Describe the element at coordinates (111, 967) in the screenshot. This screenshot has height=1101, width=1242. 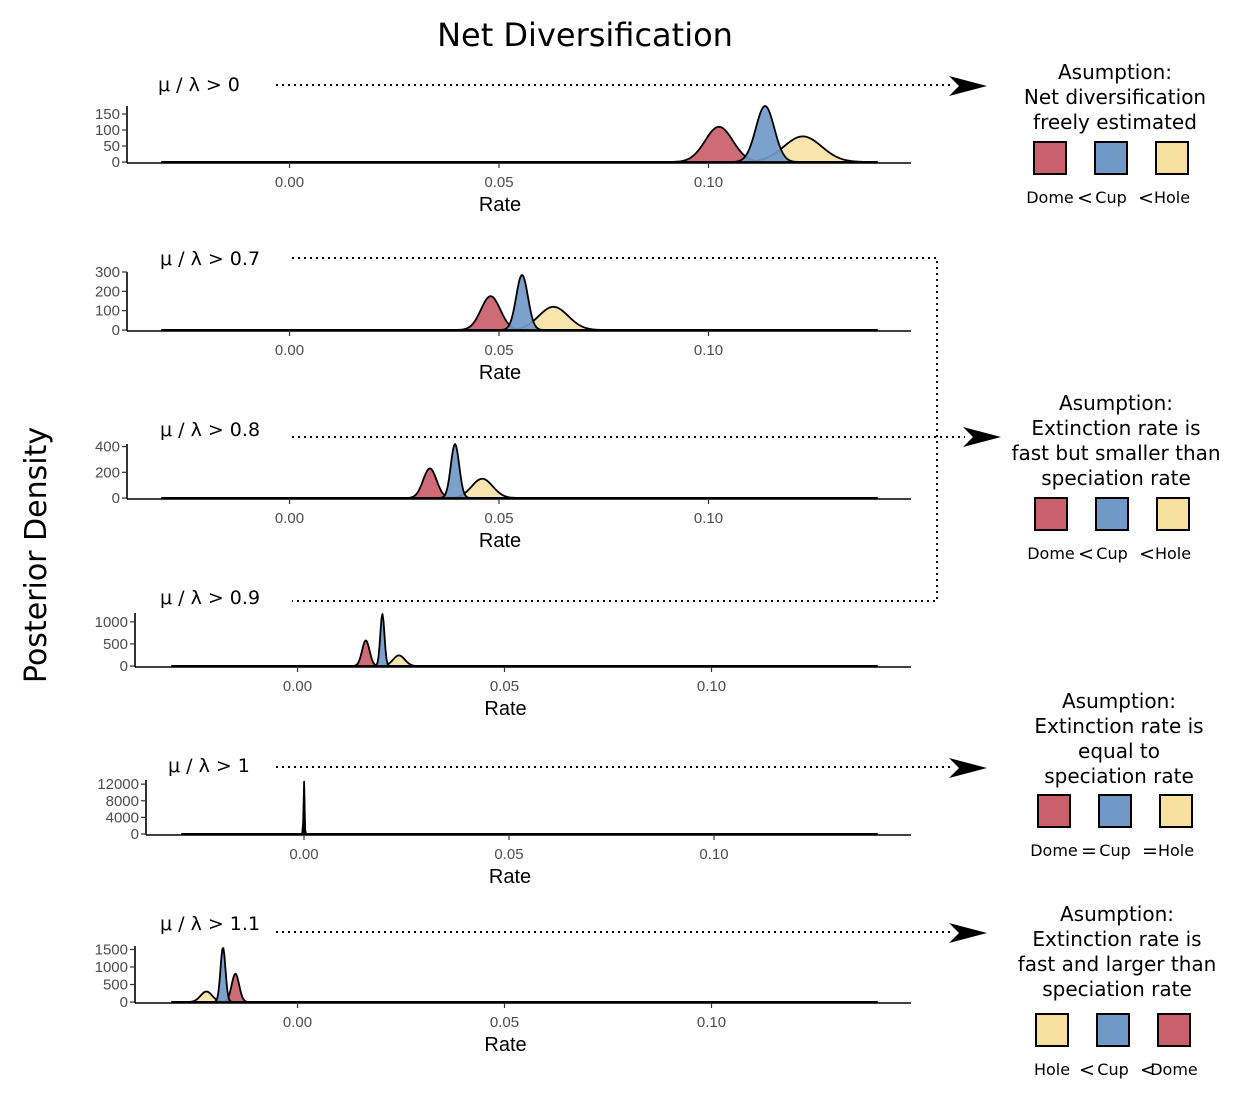
I see `y-tick-label: 1000` at that location.